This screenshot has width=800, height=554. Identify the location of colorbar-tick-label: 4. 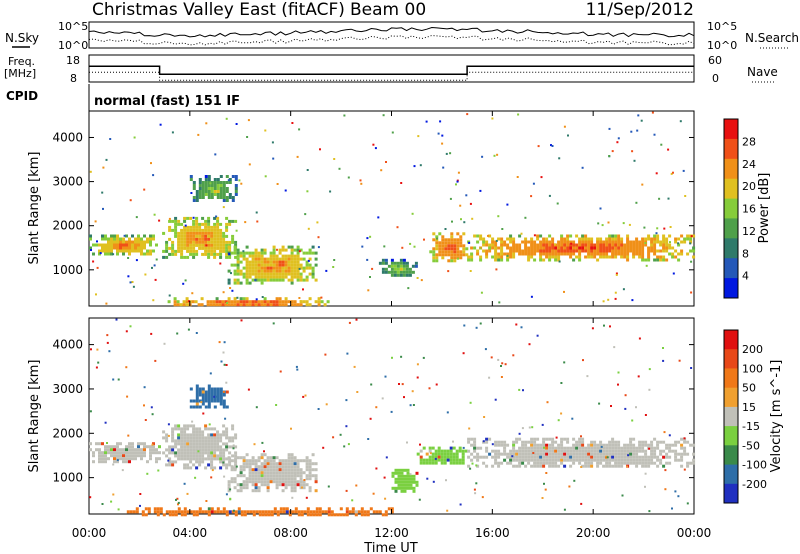
(745, 276).